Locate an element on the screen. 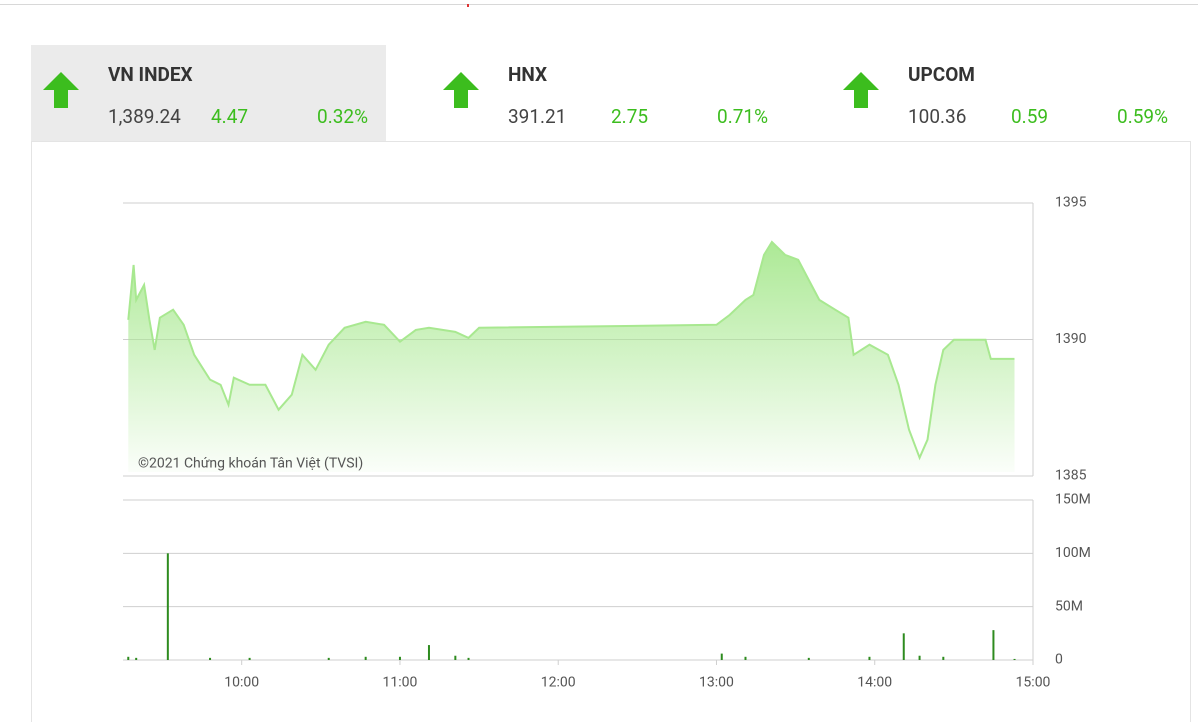  y-tick-label: 1385 is located at coordinates (1071, 476).